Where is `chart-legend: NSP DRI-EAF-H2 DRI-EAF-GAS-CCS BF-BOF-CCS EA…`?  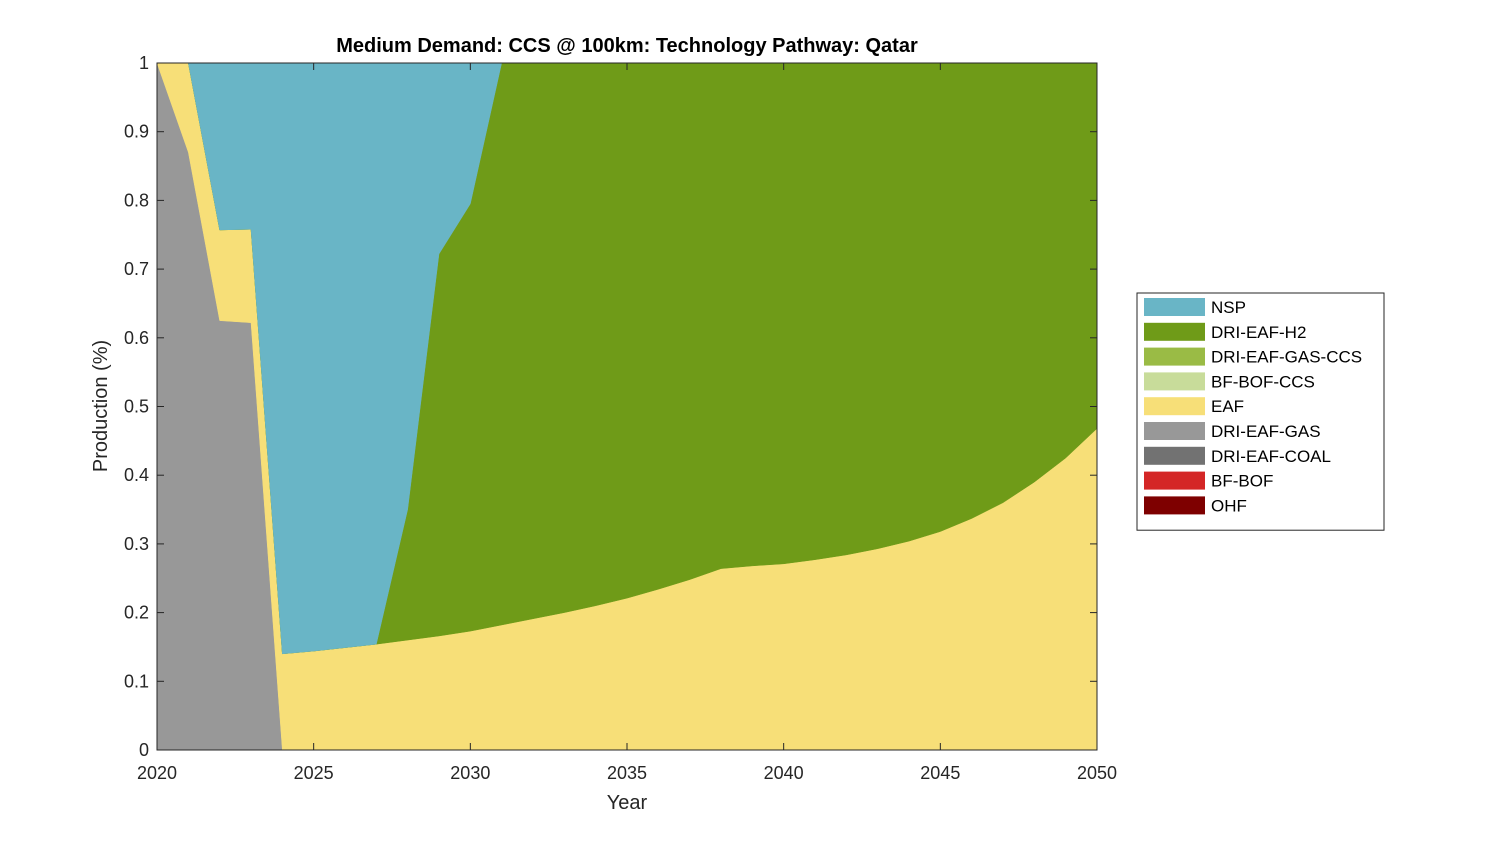 chart-legend: NSP DRI-EAF-H2 DRI-EAF-GAS-CCS BF-BOF-CCS EA… is located at coordinates (1260, 411).